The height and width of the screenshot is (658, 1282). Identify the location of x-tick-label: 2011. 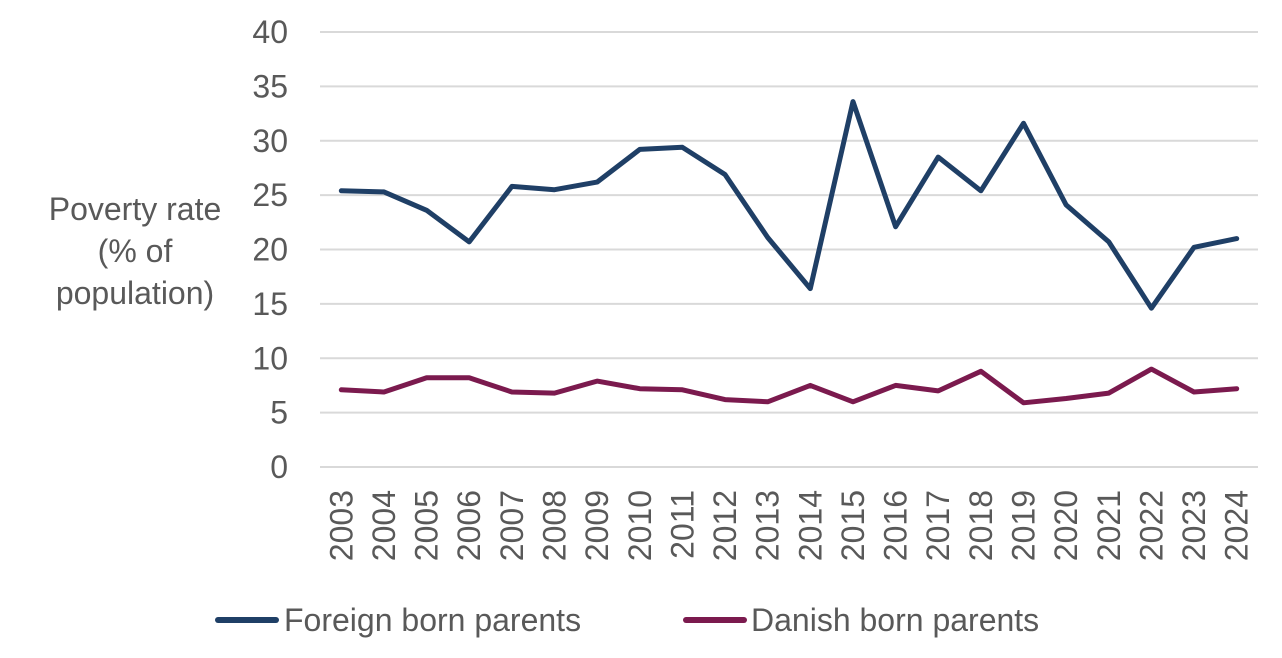
(682, 524).